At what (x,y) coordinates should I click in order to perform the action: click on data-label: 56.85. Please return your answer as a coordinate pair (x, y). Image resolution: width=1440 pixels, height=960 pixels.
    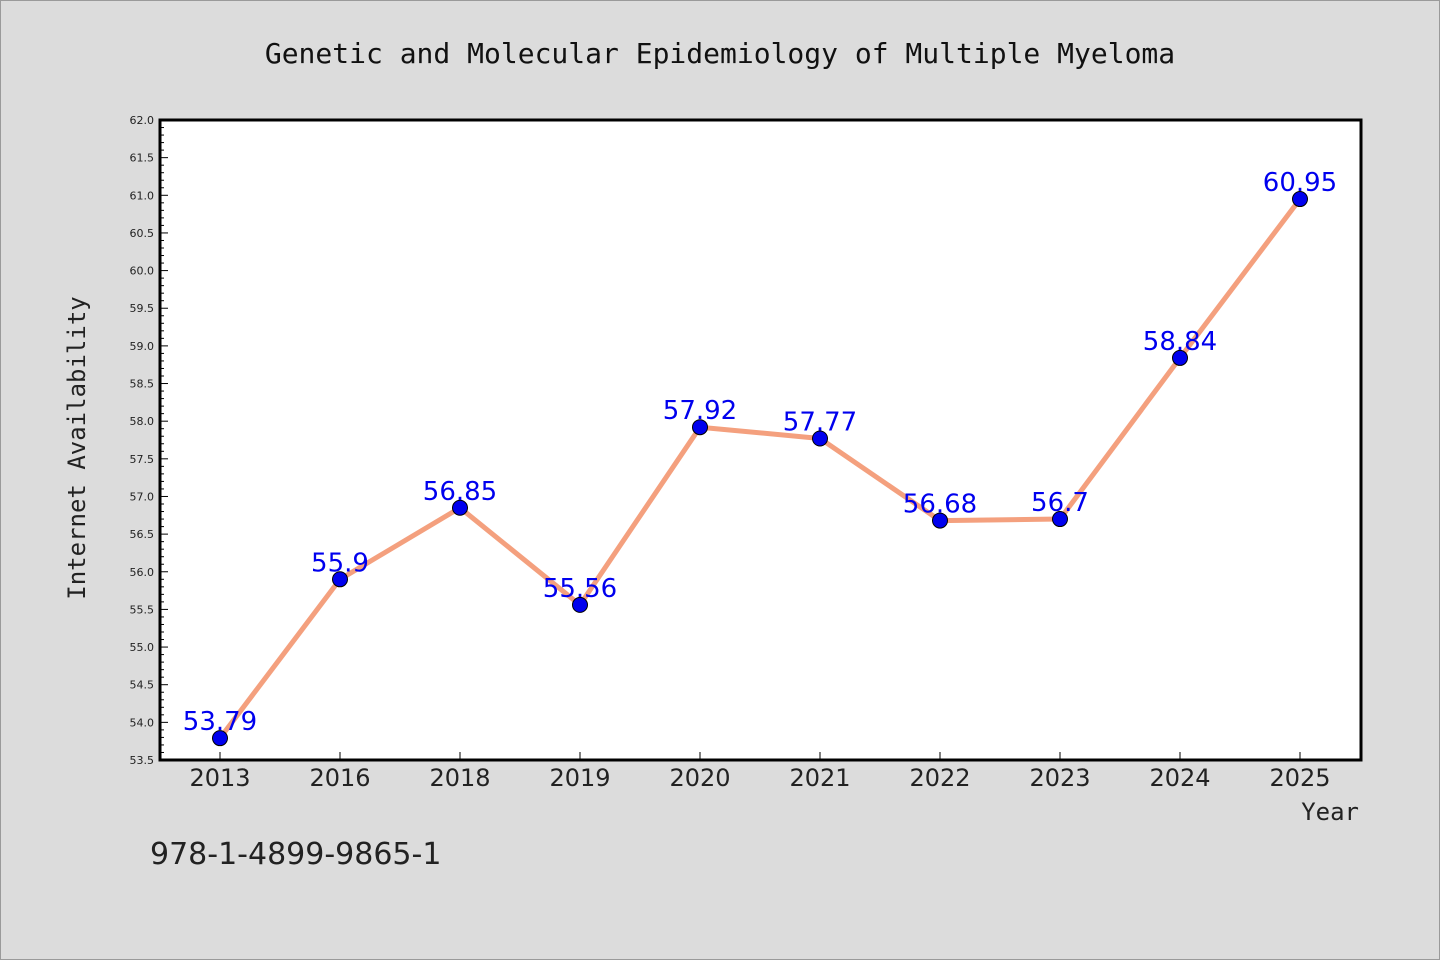
    Looking at the image, I should click on (460, 492).